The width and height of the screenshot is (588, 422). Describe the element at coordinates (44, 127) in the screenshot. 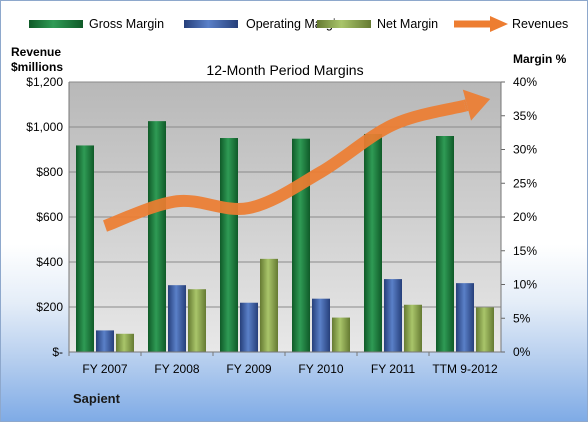

I see `left-tick-label: $1,000` at that location.